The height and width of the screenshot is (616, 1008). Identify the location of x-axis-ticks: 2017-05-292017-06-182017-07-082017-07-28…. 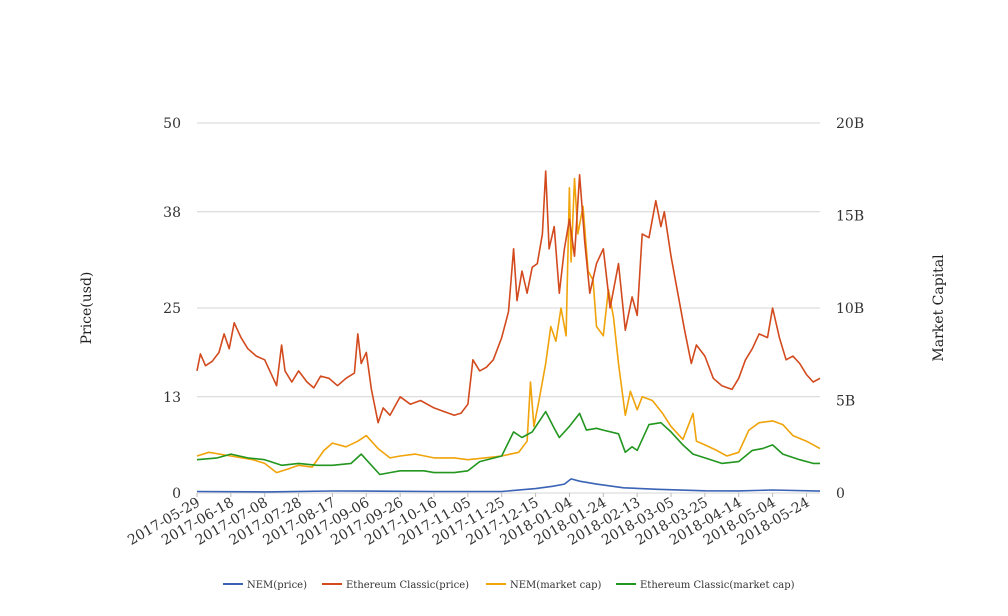
(469, 521).